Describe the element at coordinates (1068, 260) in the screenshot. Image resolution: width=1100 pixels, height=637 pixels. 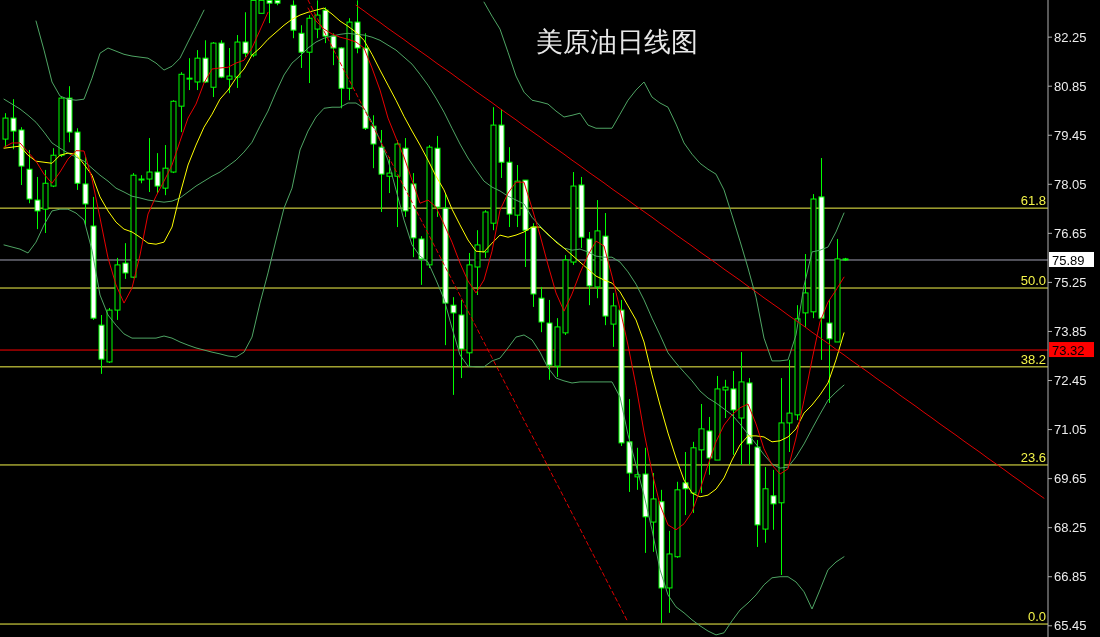
I see `ref-line-label: 75.89` at that location.